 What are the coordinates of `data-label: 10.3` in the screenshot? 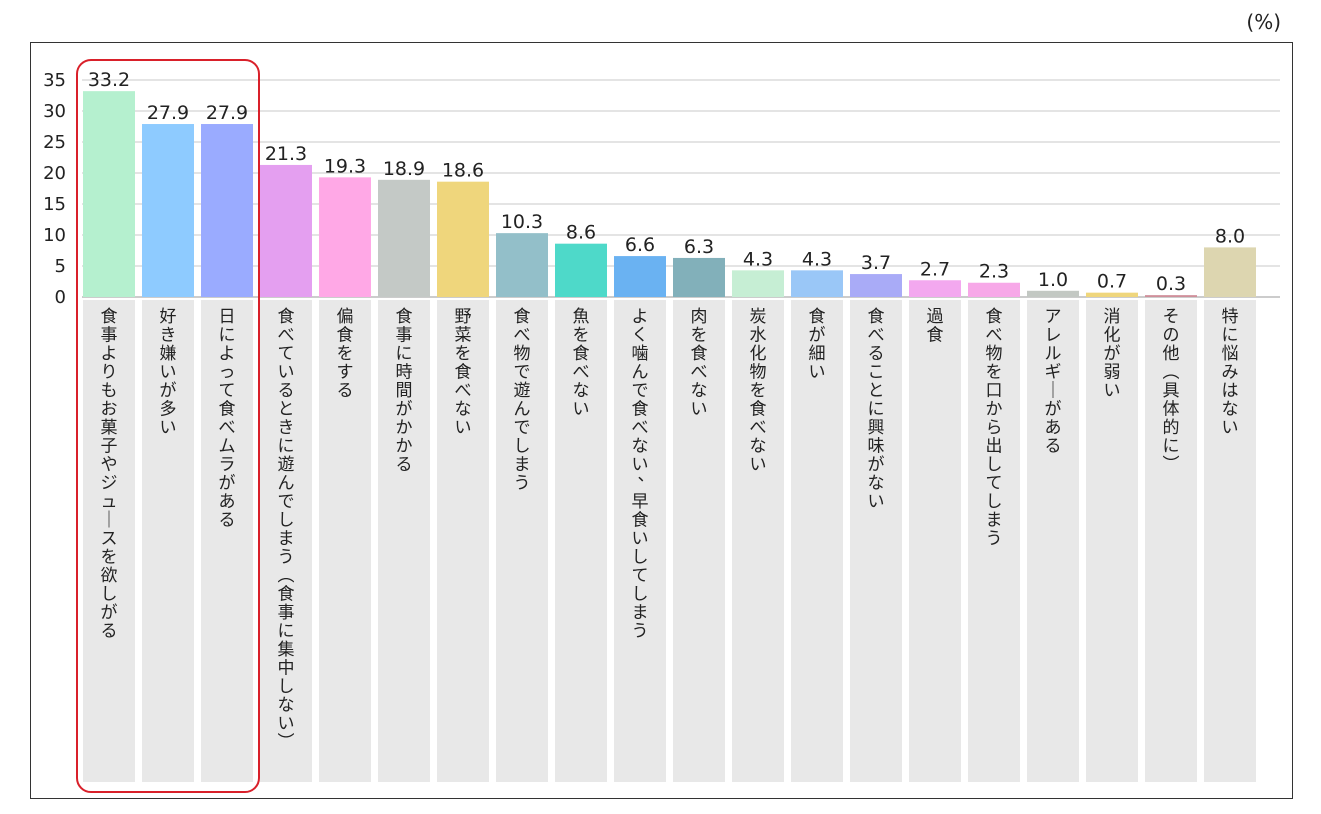 It's located at (522, 222).